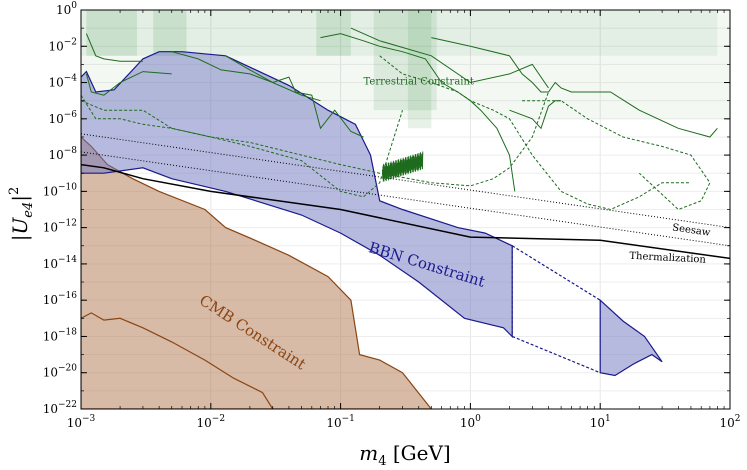 The height and width of the screenshot is (470, 747). I want to click on terrestrial-dashed-d-curve, so click(616, 155).